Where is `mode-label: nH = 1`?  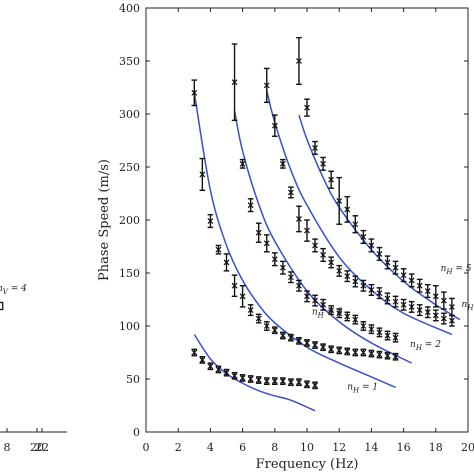
mode-label: nH = 1 is located at coordinates (362, 389).